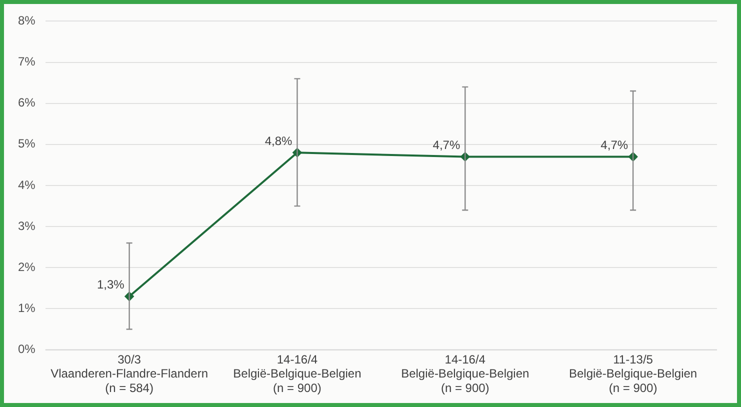 Image resolution: width=741 pixels, height=407 pixels. I want to click on y-tick-label: 5%, so click(27, 143).